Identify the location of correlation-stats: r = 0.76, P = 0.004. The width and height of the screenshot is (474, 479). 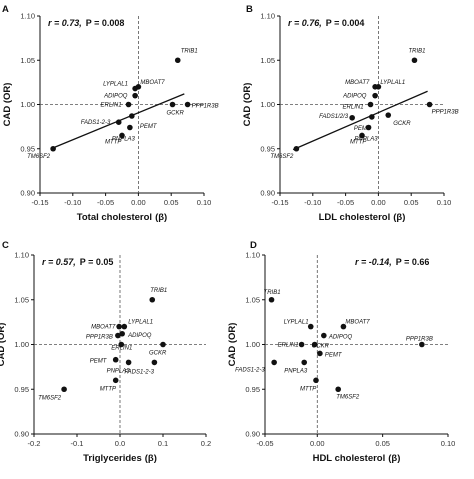
(326, 23).